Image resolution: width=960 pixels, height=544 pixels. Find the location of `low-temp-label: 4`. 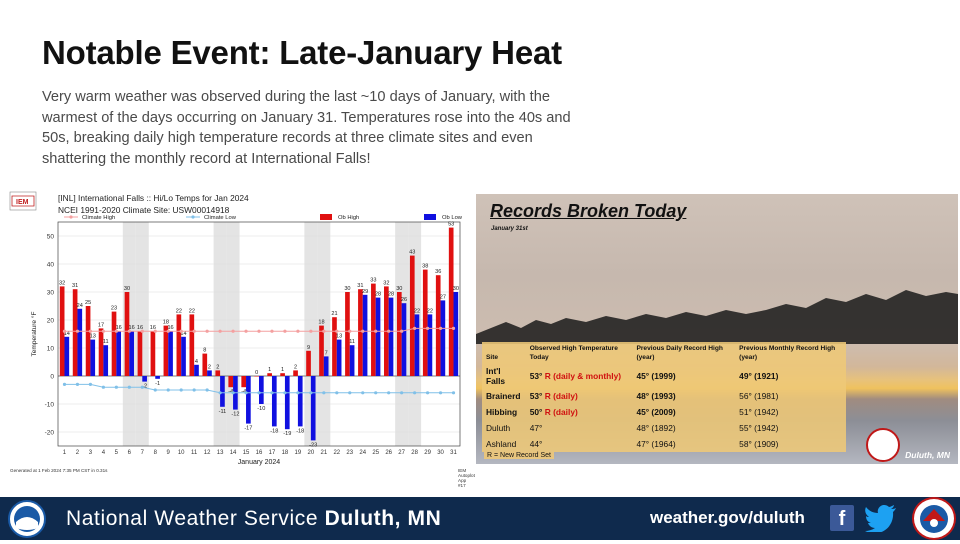

low-temp-label: 4 is located at coordinates (196, 362).